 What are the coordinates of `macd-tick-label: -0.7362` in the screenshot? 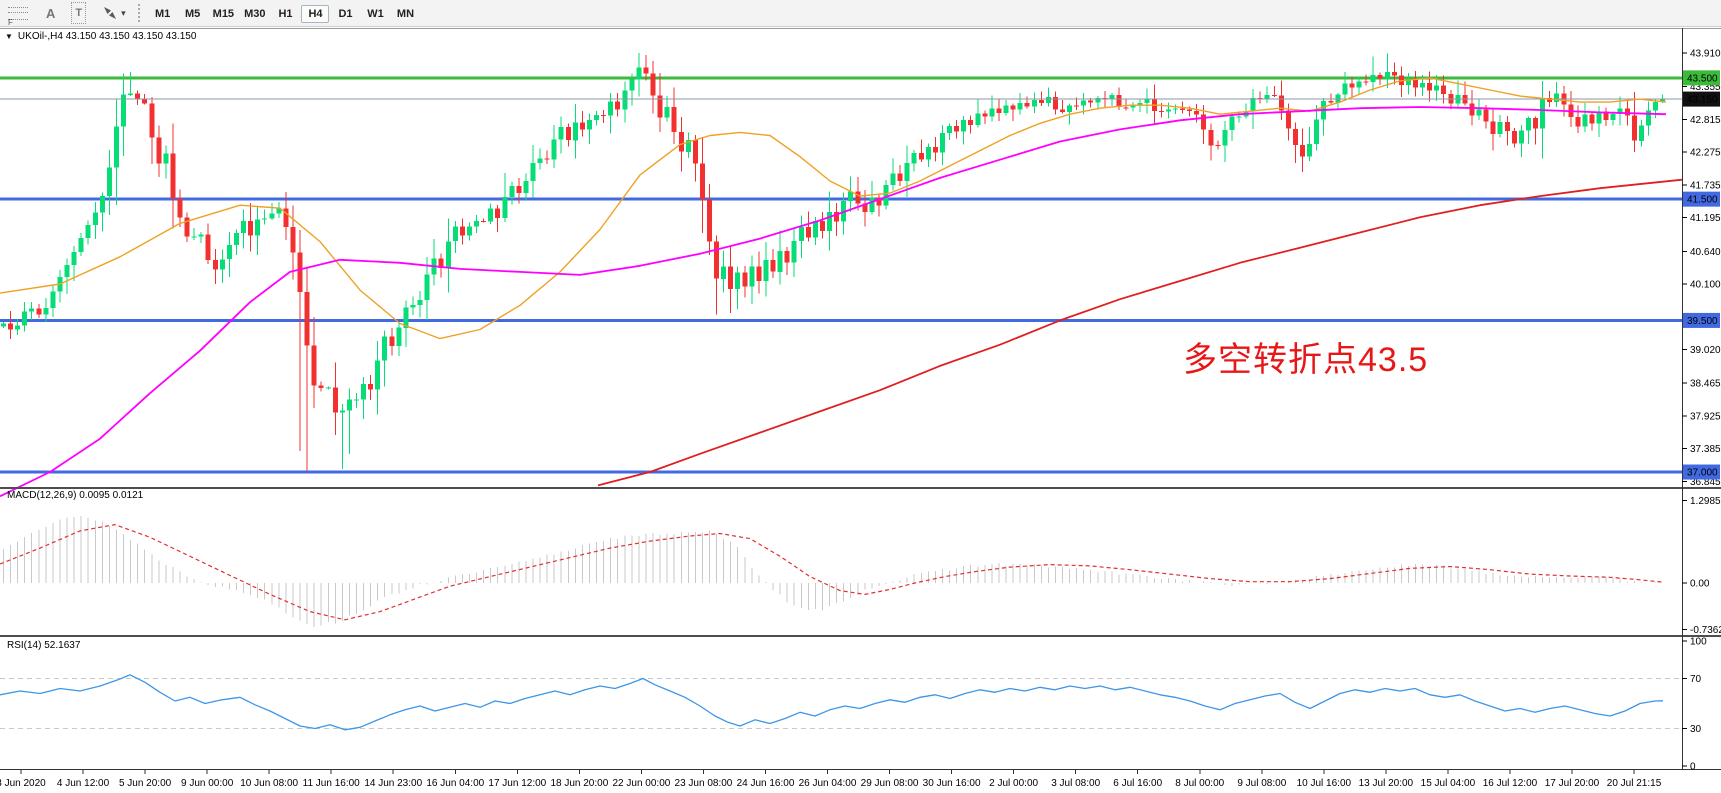 It's located at (1705, 630).